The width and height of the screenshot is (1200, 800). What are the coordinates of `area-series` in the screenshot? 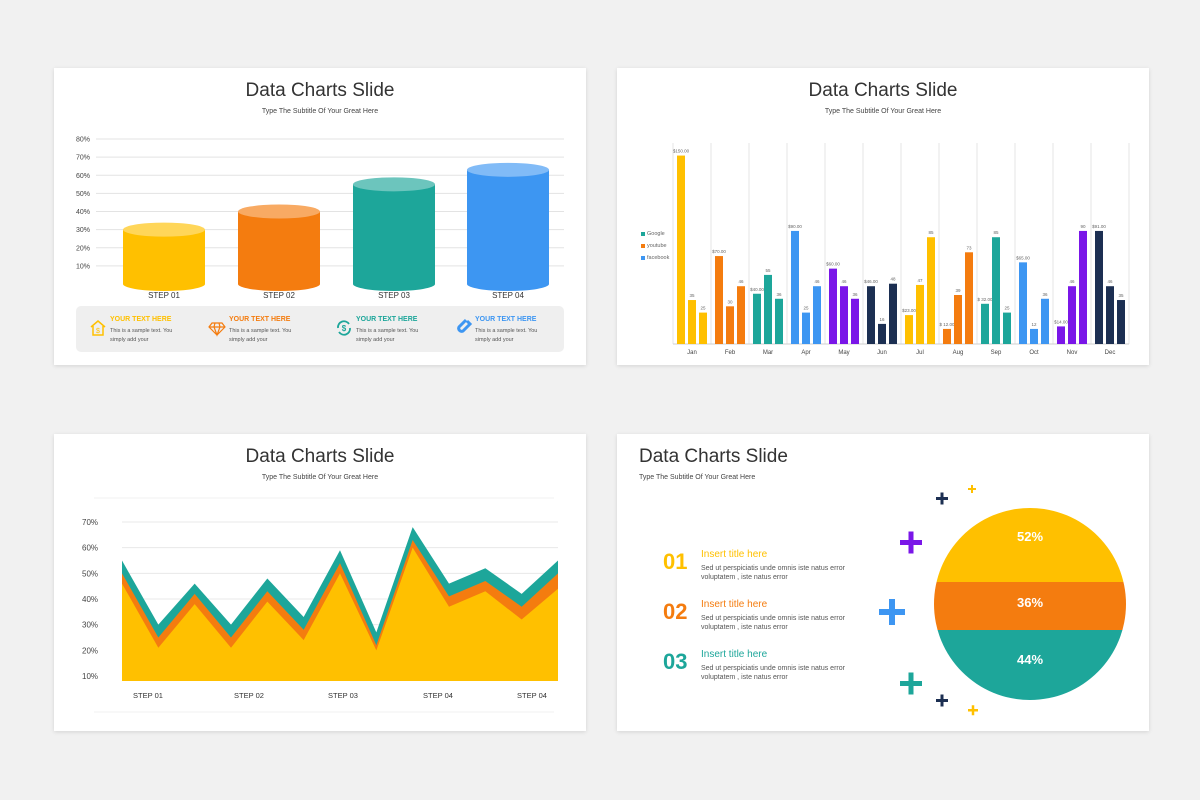 It's located at (340, 614).